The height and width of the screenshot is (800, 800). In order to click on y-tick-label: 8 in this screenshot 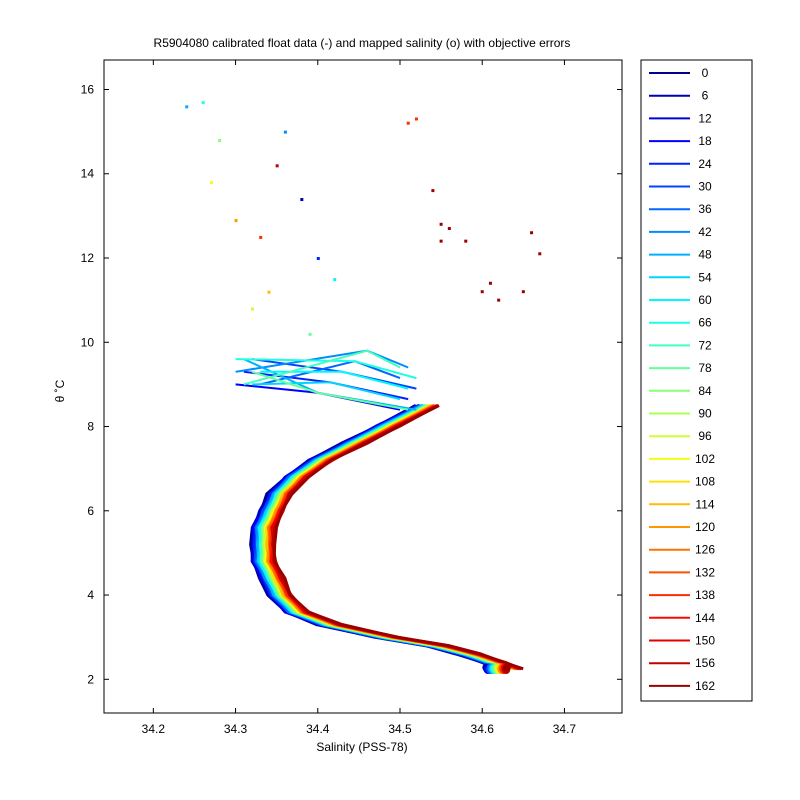, I will do `click(90, 427)`.